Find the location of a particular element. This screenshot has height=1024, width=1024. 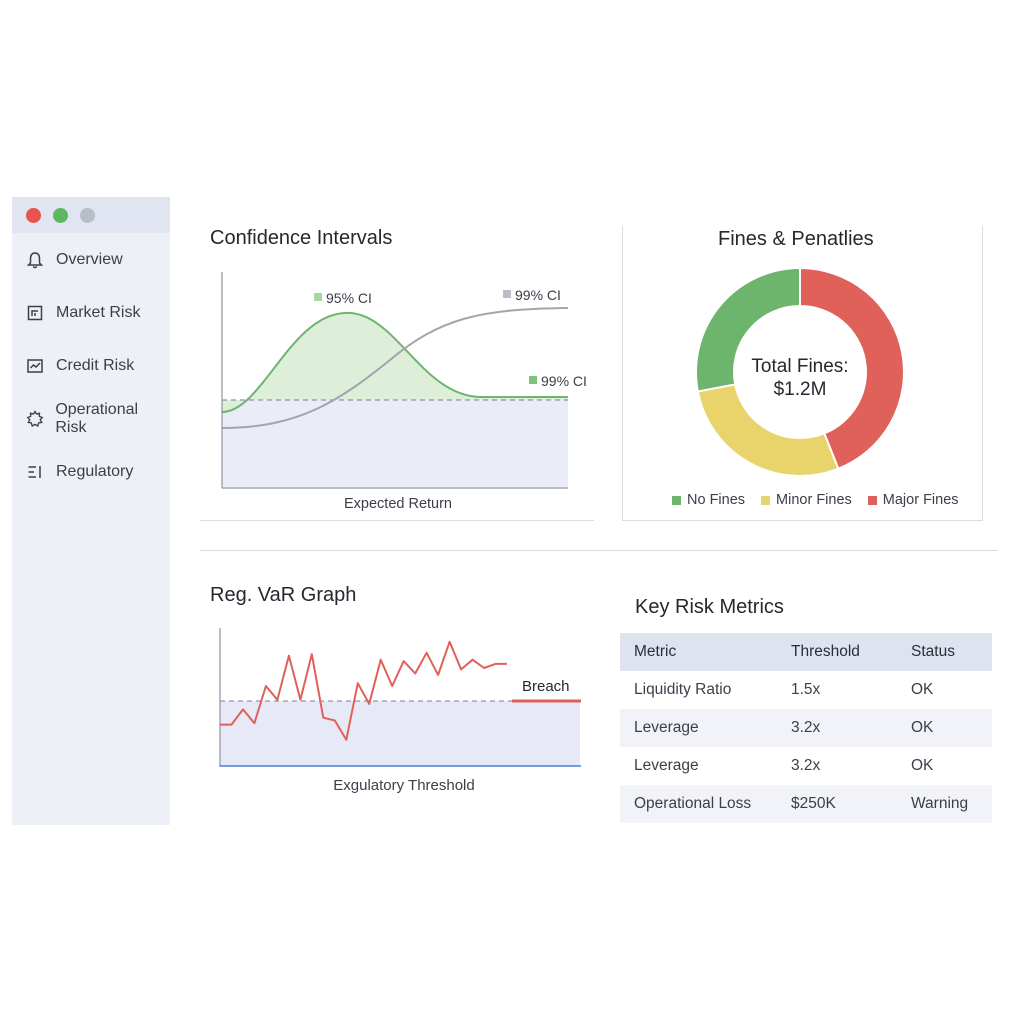

threshold-cell: 1.5x is located at coordinates (806, 689).